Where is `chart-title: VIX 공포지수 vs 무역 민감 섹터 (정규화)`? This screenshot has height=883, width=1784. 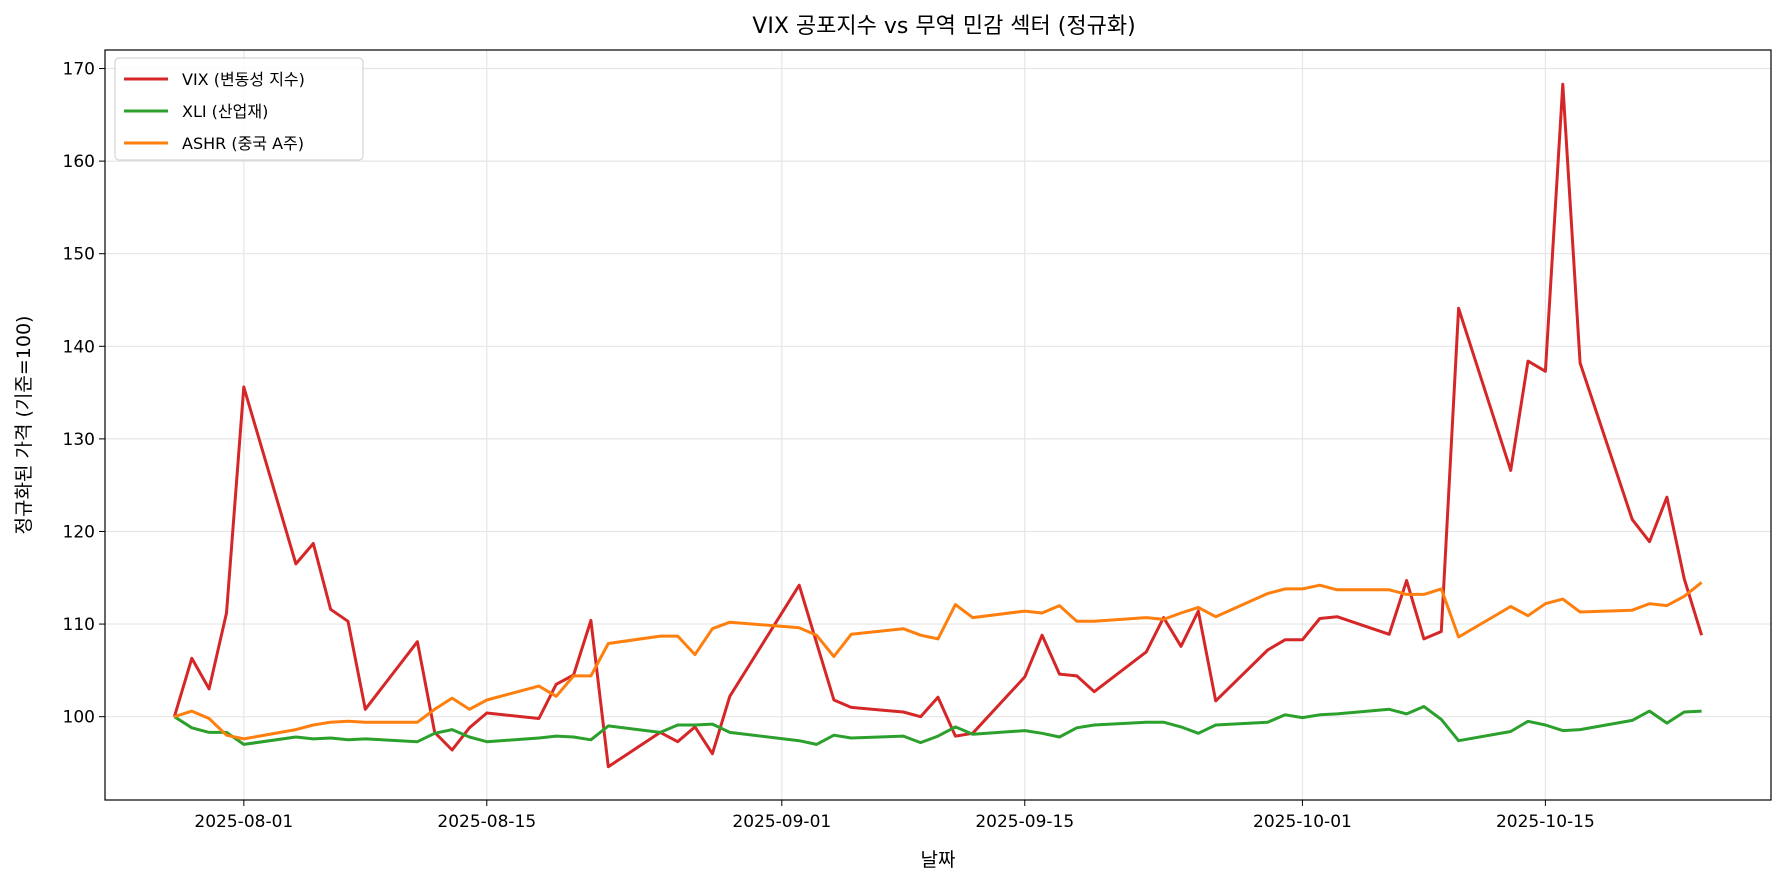
chart-title: VIX 공포지수 vs 무역 민감 섹터 (정규화) is located at coordinates (943, 26).